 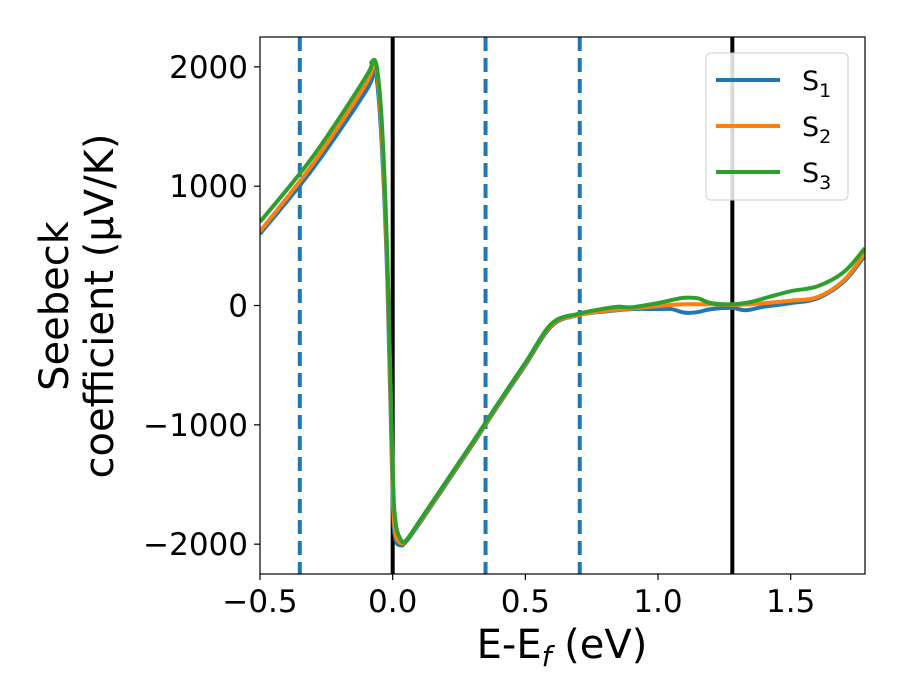 I want to click on legend: S1 S2 S3, so click(x=777, y=126).